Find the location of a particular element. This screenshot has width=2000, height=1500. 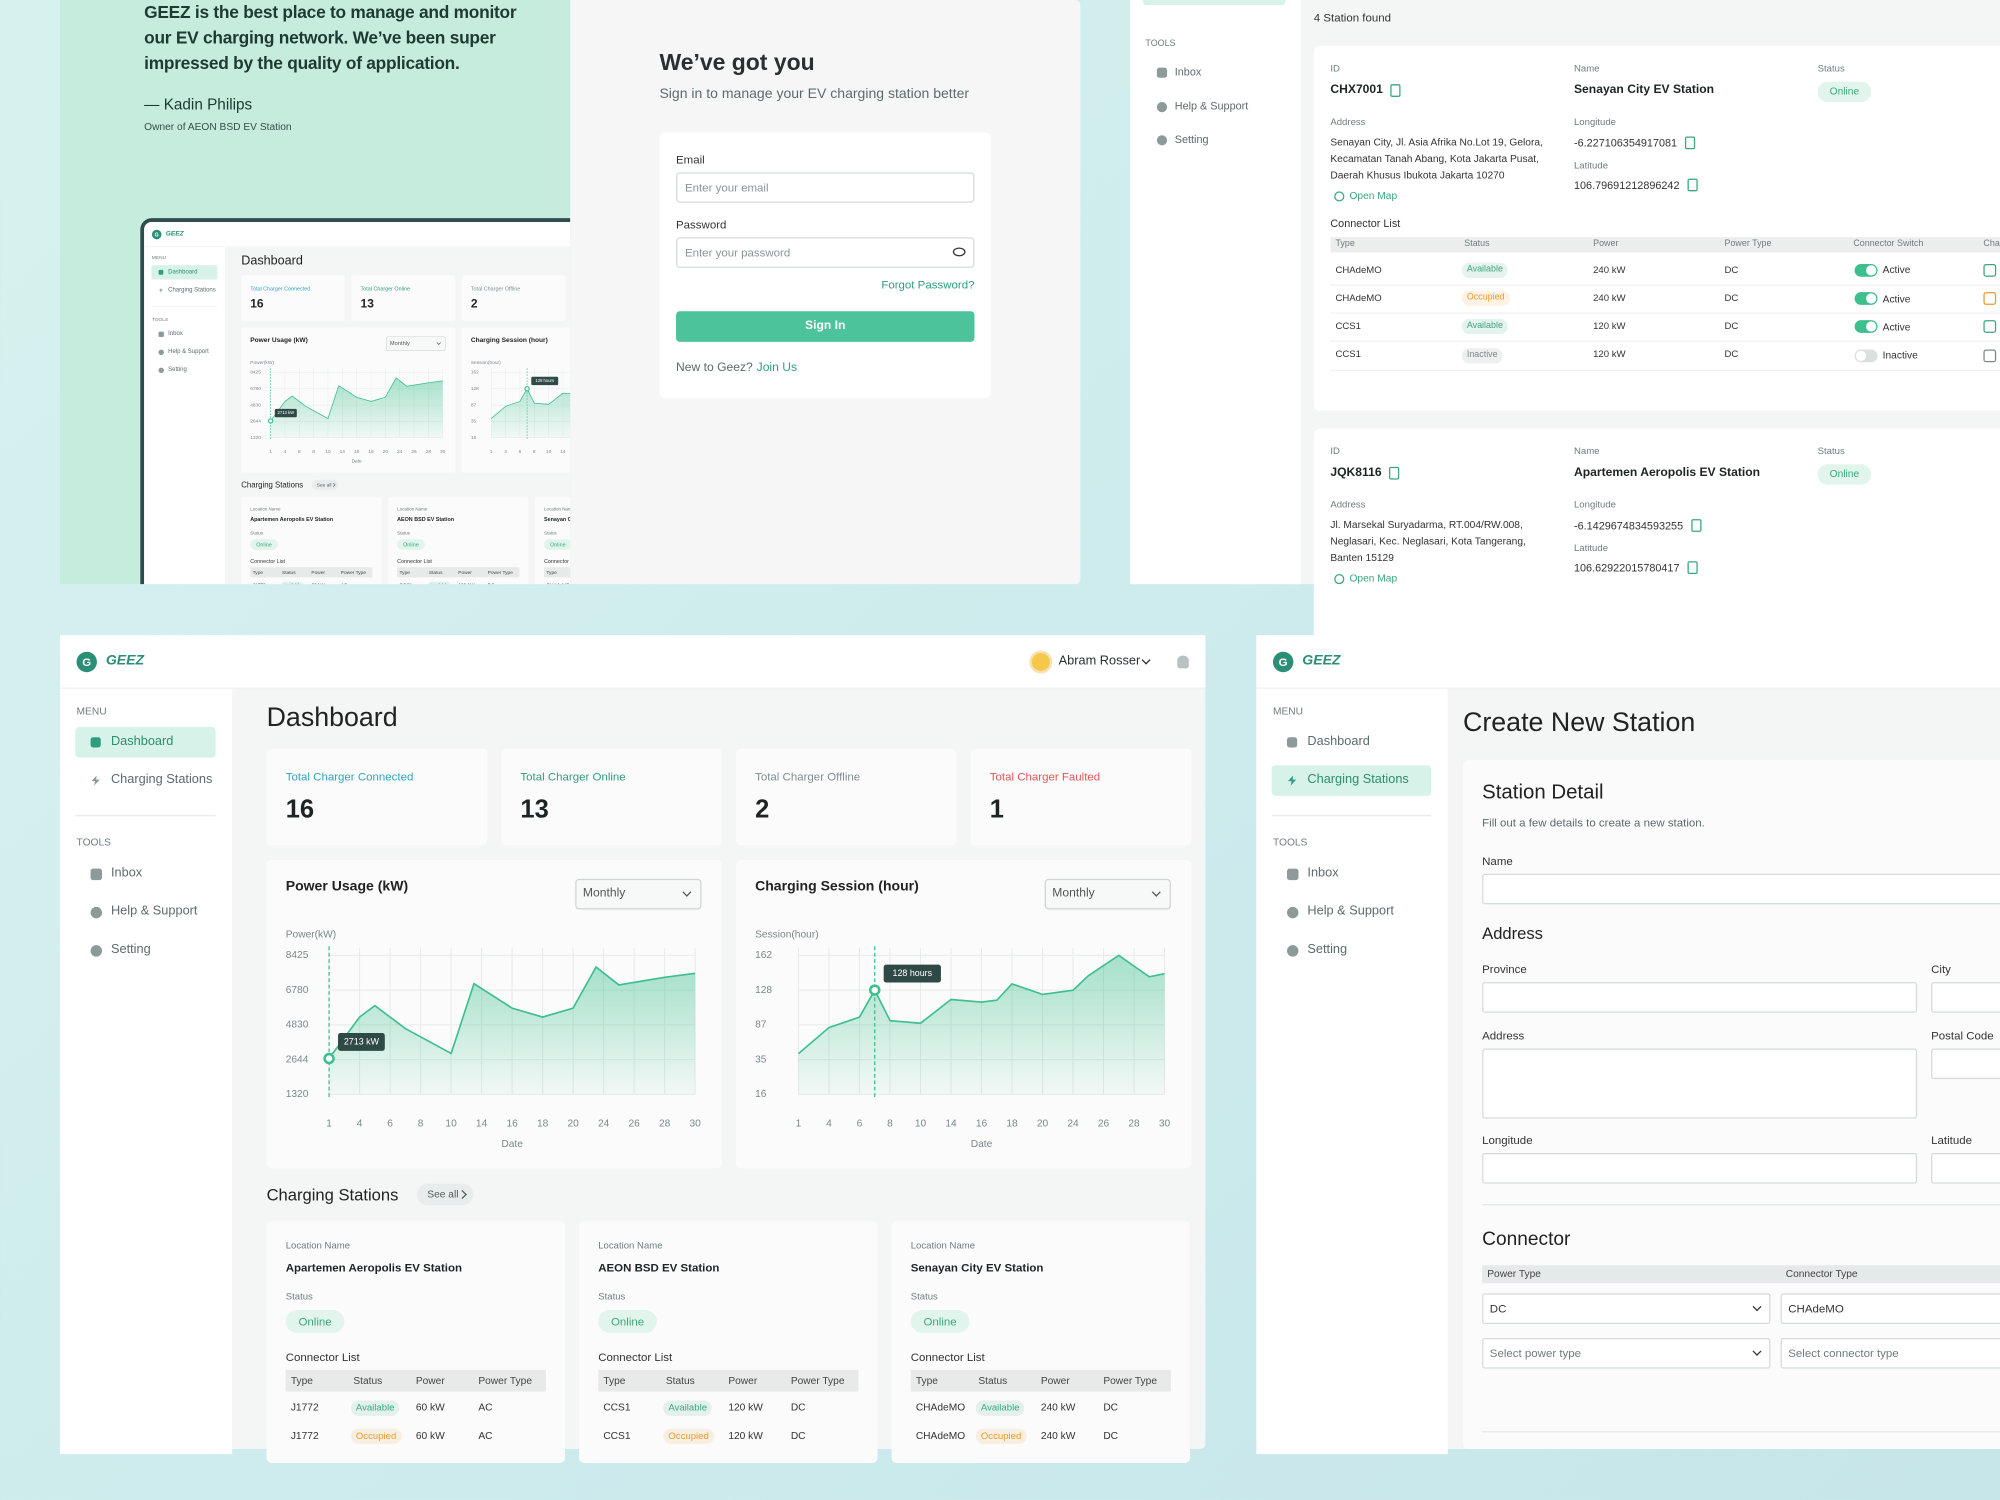

cell: J1772 is located at coordinates (259, 583).